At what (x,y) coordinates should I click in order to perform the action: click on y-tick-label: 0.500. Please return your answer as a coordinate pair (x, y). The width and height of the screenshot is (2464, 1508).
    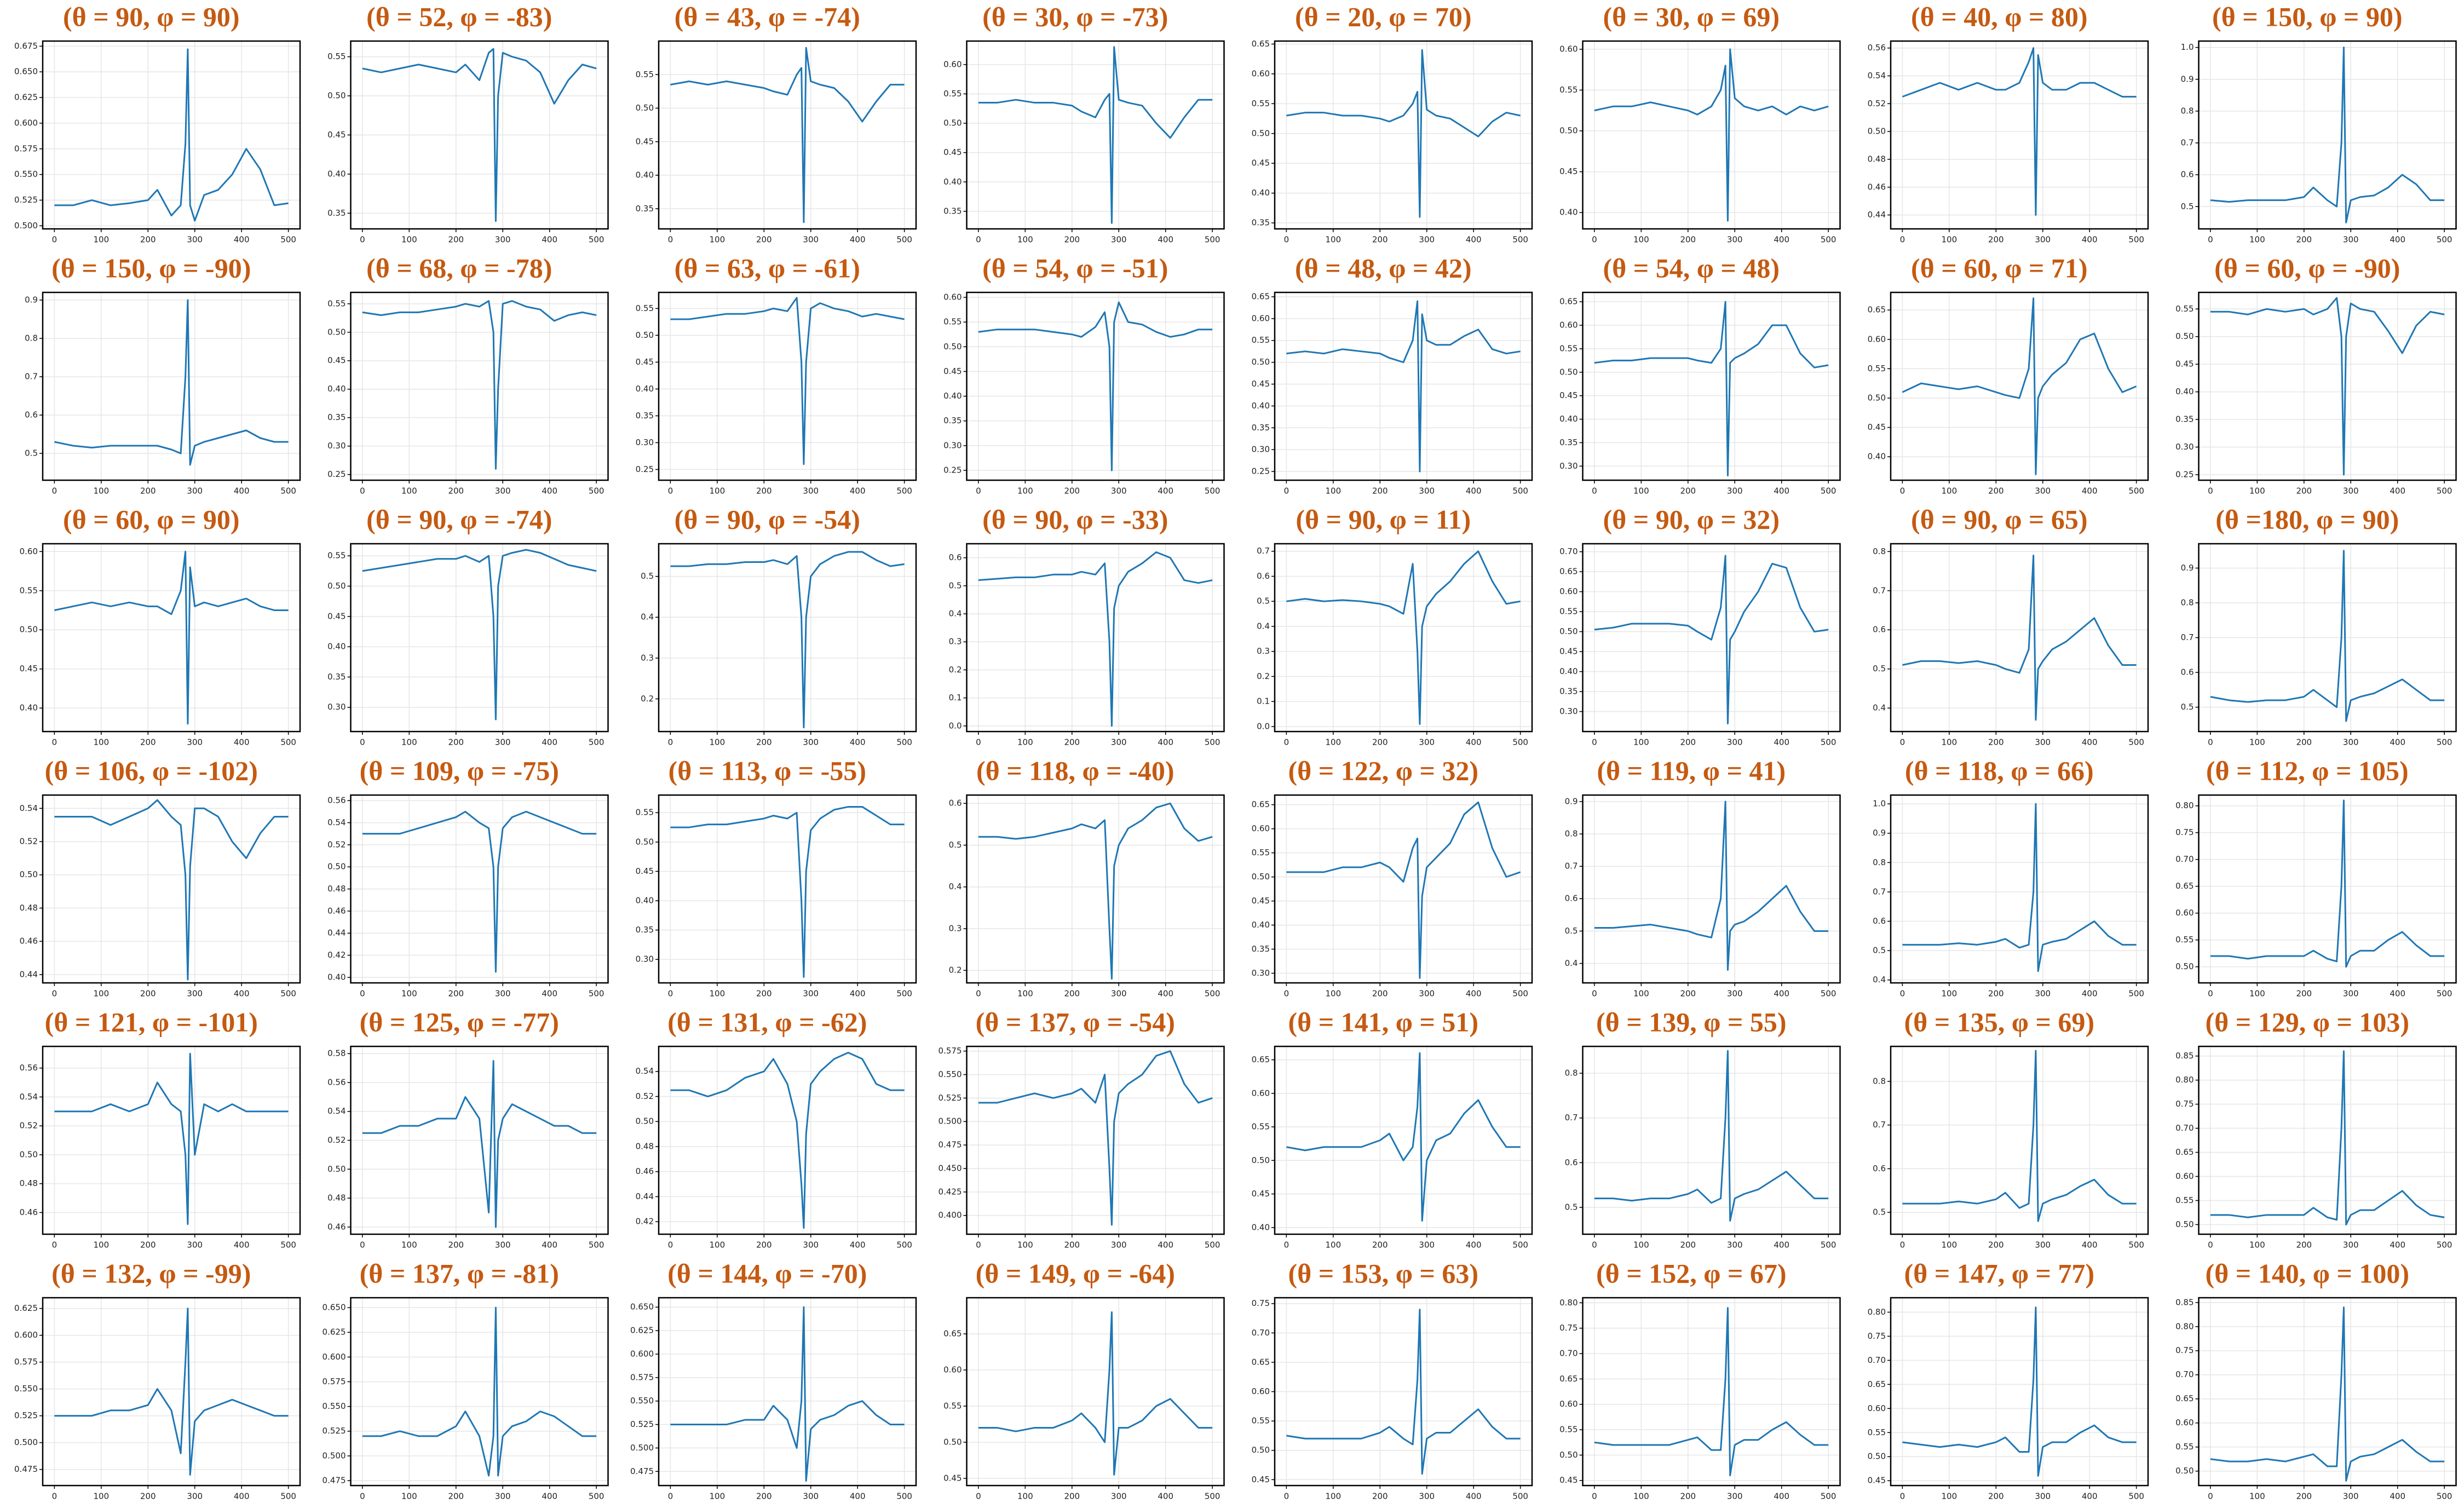
    Looking at the image, I should click on (26, 226).